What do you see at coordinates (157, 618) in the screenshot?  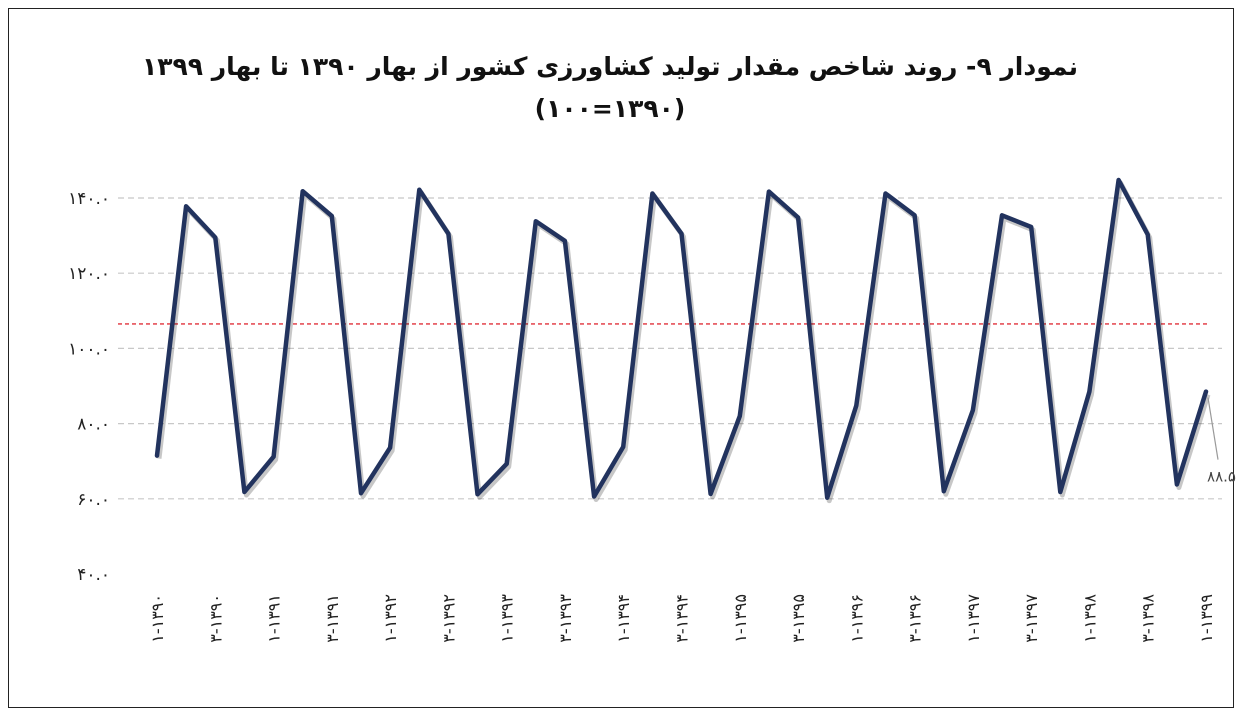 I see `x-tick-label: ۱-۱۳۹۰` at bounding box center [157, 618].